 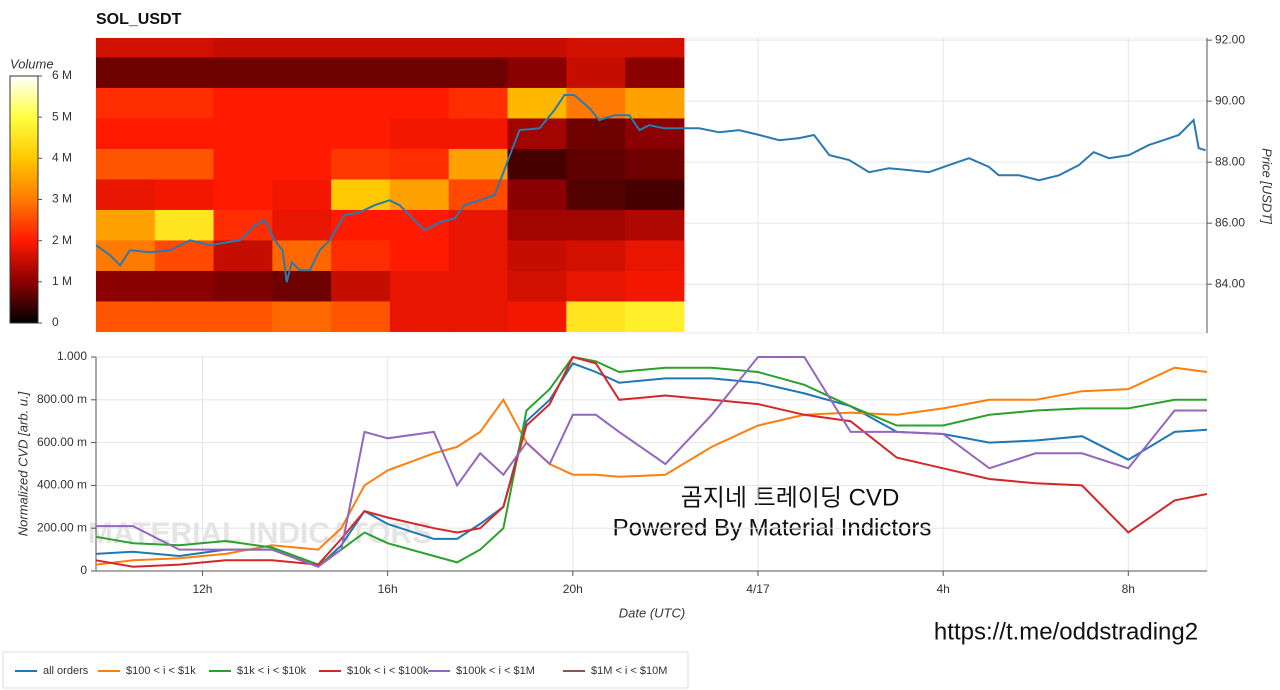 What do you see at coordinates (66, 671) in the screenshot?
I see `legend-label: all orders` at bounding box center [66, 671].